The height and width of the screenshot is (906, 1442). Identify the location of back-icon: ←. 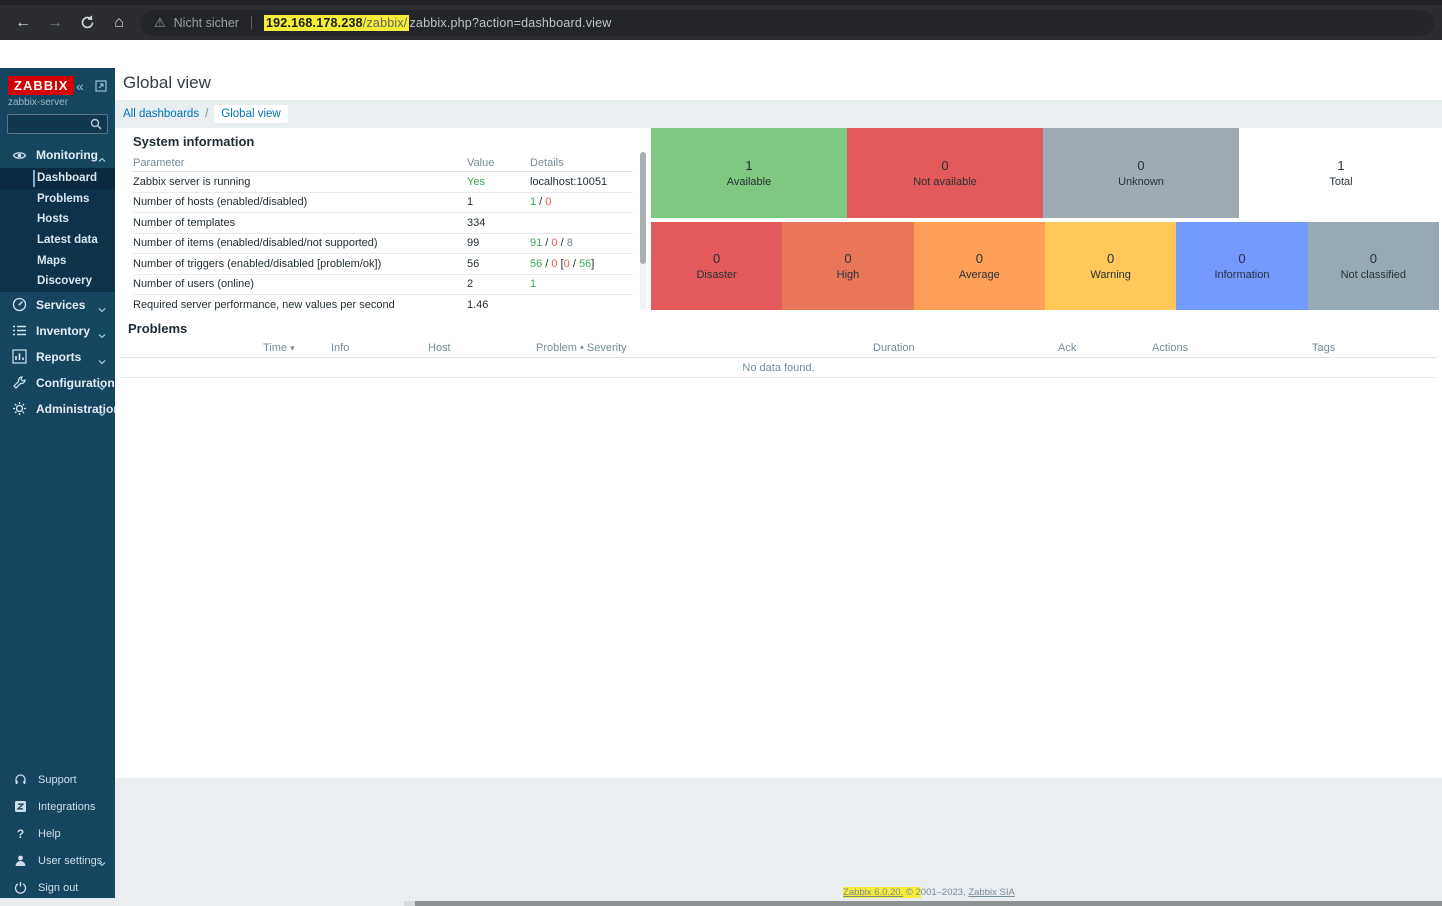
(23, 22).